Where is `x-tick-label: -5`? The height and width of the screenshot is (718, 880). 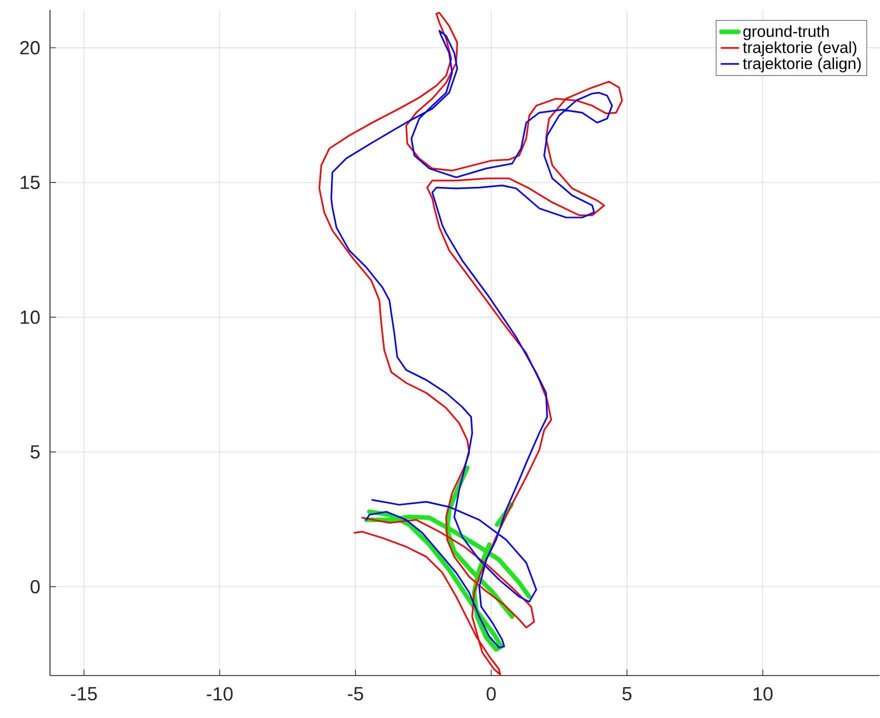 x-tick-label: -5 is located at coordinates (356, 694).